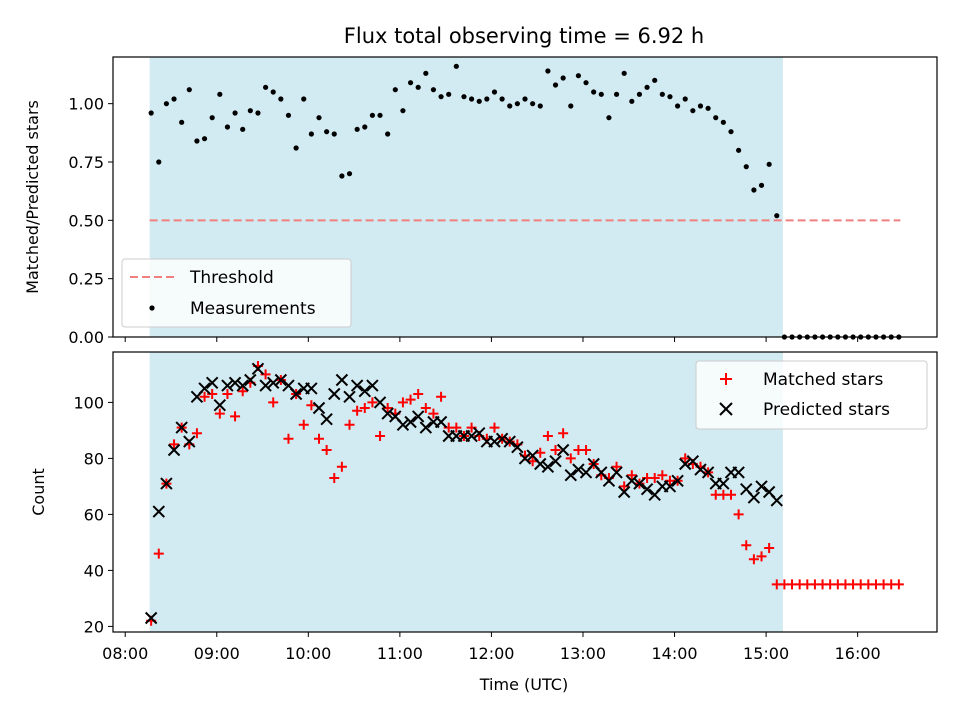  I want to click on top-legend: Threshold Measurements, so click(236, 293).